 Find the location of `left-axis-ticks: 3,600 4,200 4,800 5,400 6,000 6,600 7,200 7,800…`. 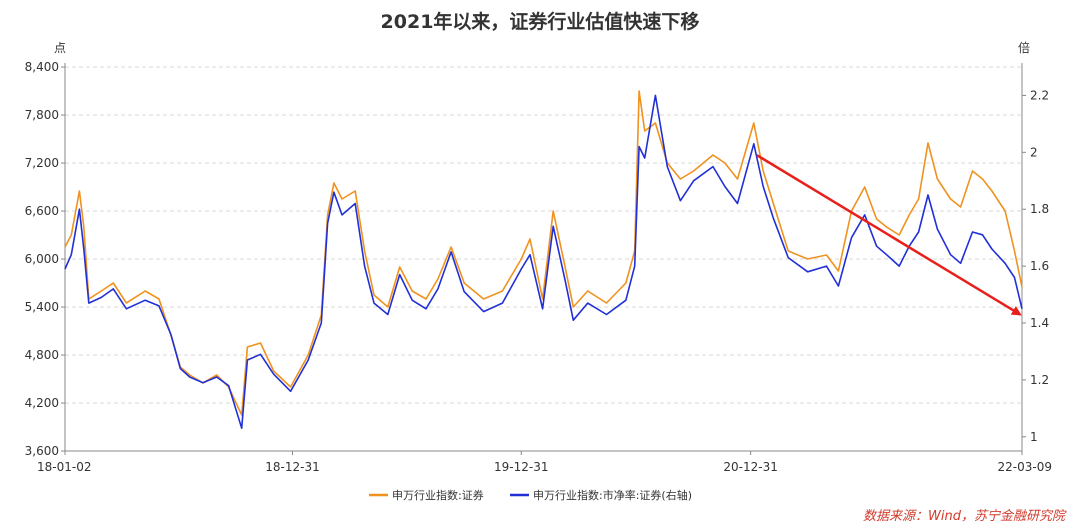

left-axis-ticks: 3,600 4,200 4,800 5,400 6,000 6,600 7,200 7,800… is located at coordinates (45, 259).